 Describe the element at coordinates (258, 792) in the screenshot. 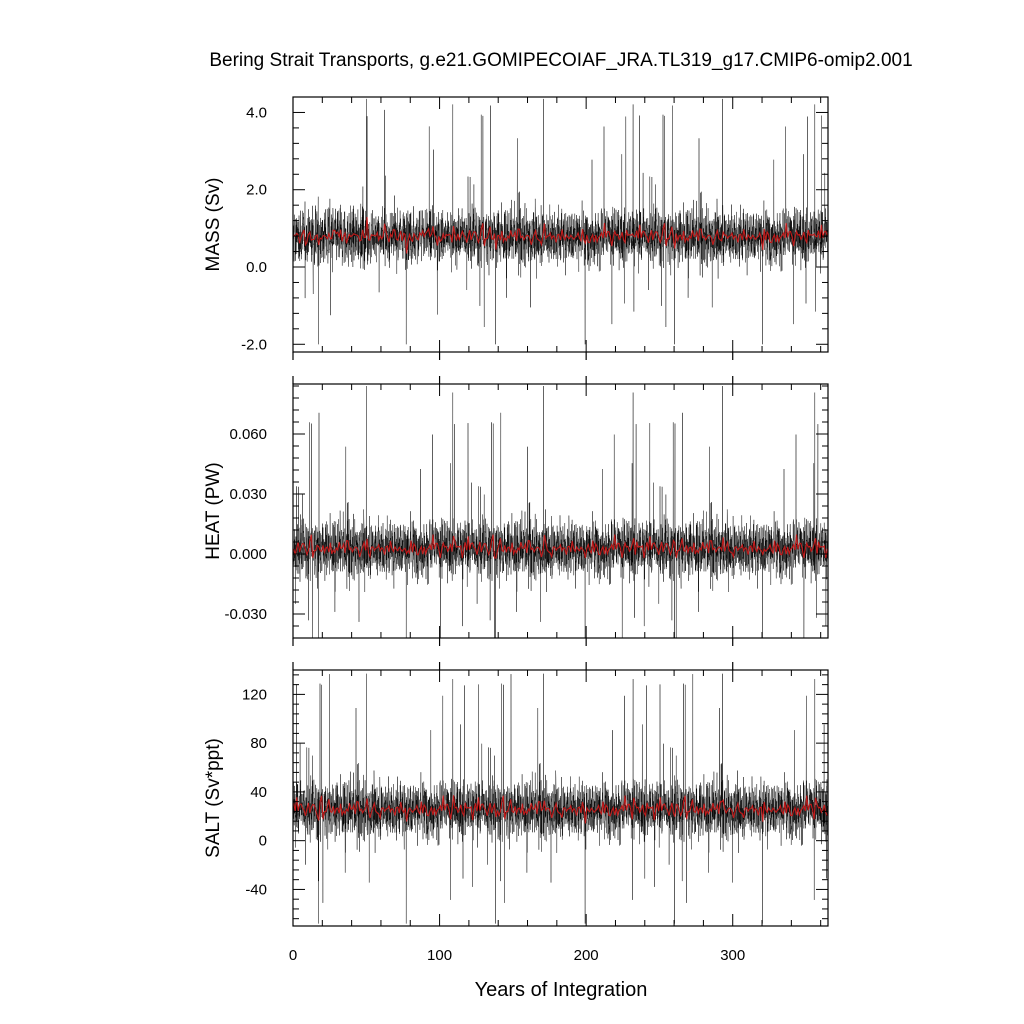

I see `y-tick-label: 40` at that location.